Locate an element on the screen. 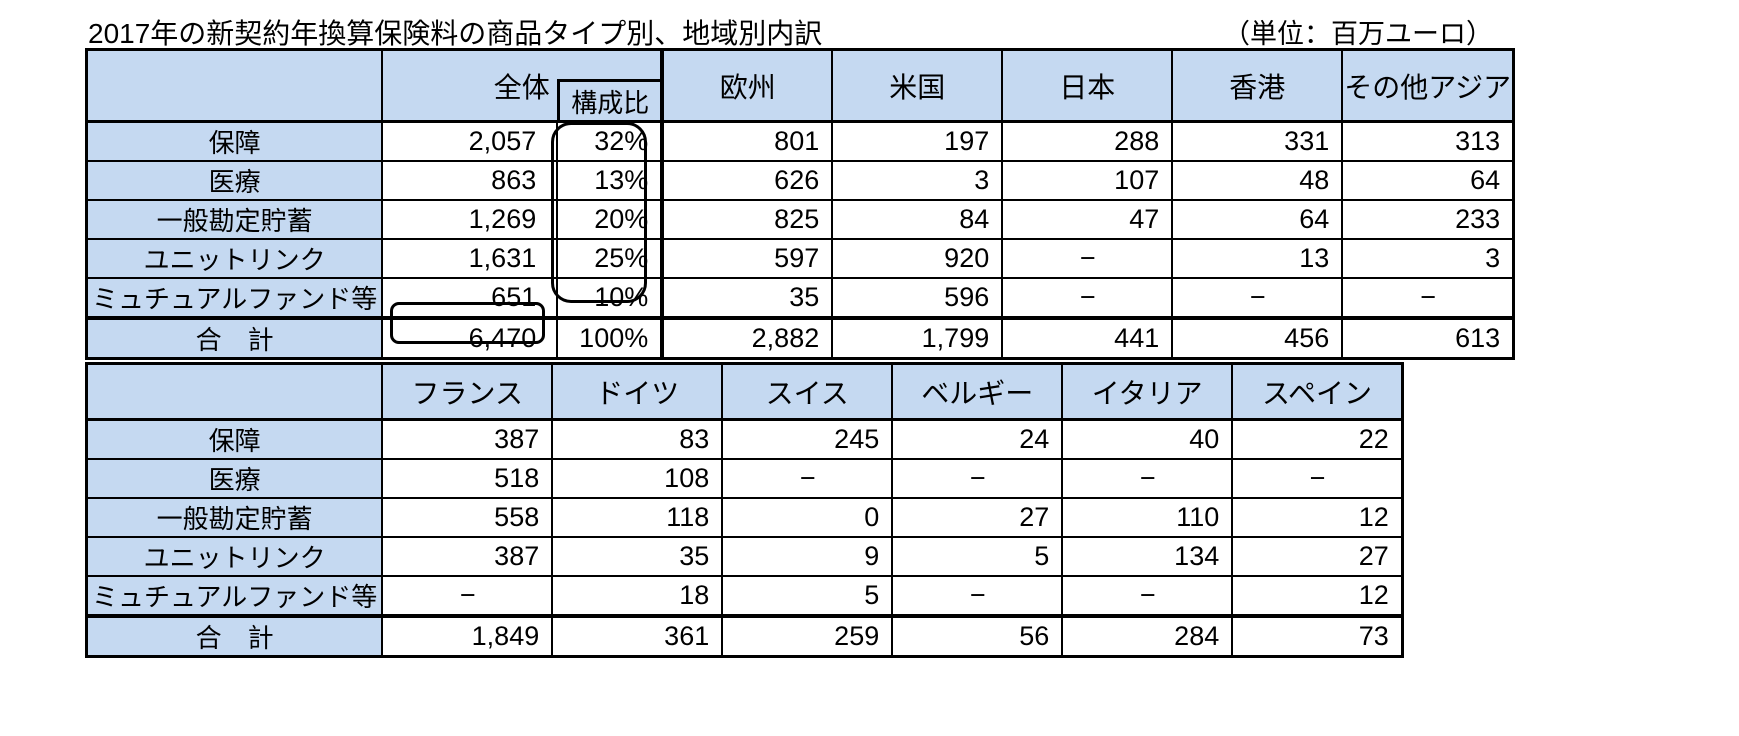  col-header-belgium: ベルギー is located at coordinates (977, 391).